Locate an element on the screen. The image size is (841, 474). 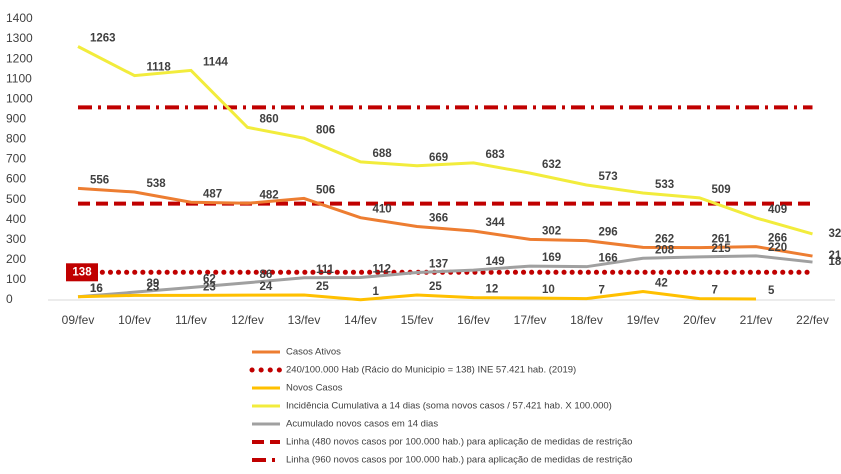
legend-label: Casos Ativos is located at coordinates (313, 352).